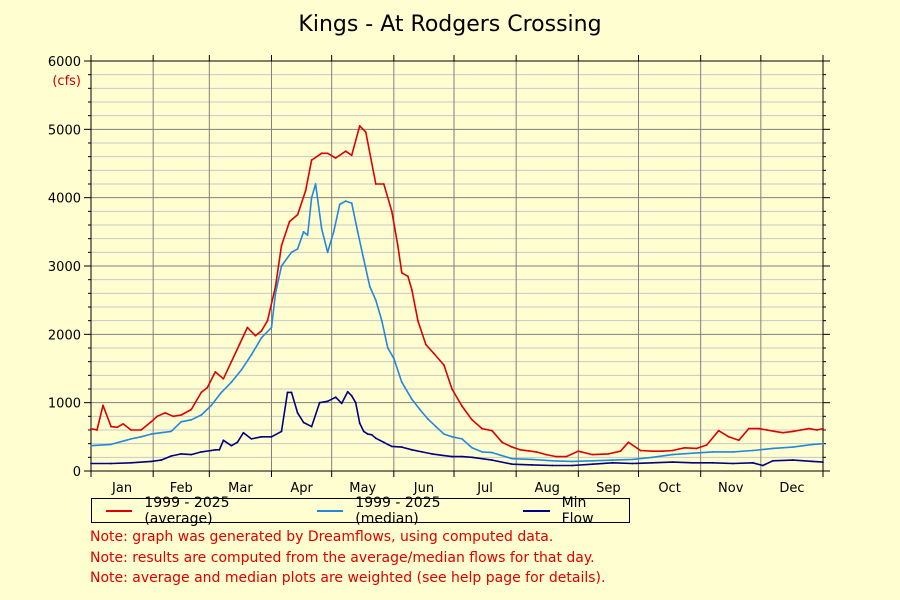  I want to click on x-tick-label: Sep, so click(608, 488).